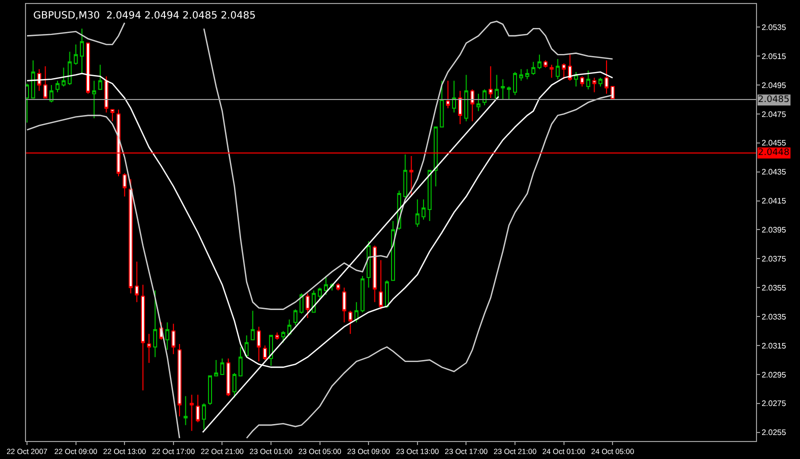  I want to click on y-tick-label: 2.0355, so click(774, 287).